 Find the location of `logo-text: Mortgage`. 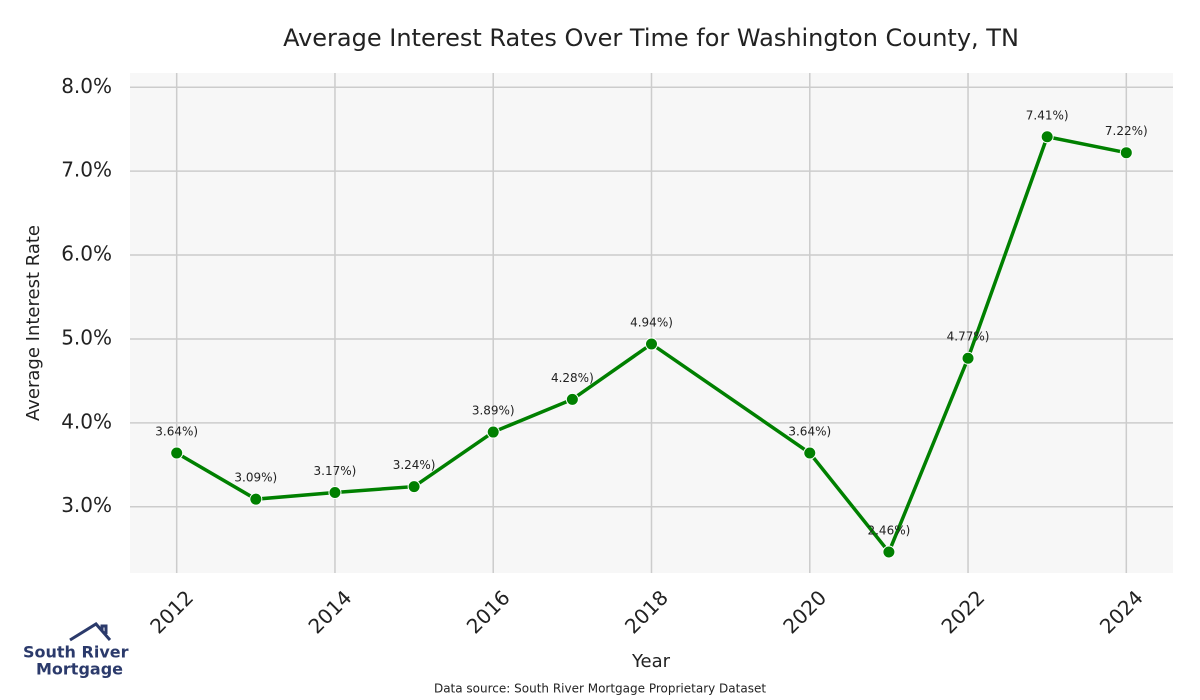

logo-text: Mortgage is located at coordinates (79, 669).